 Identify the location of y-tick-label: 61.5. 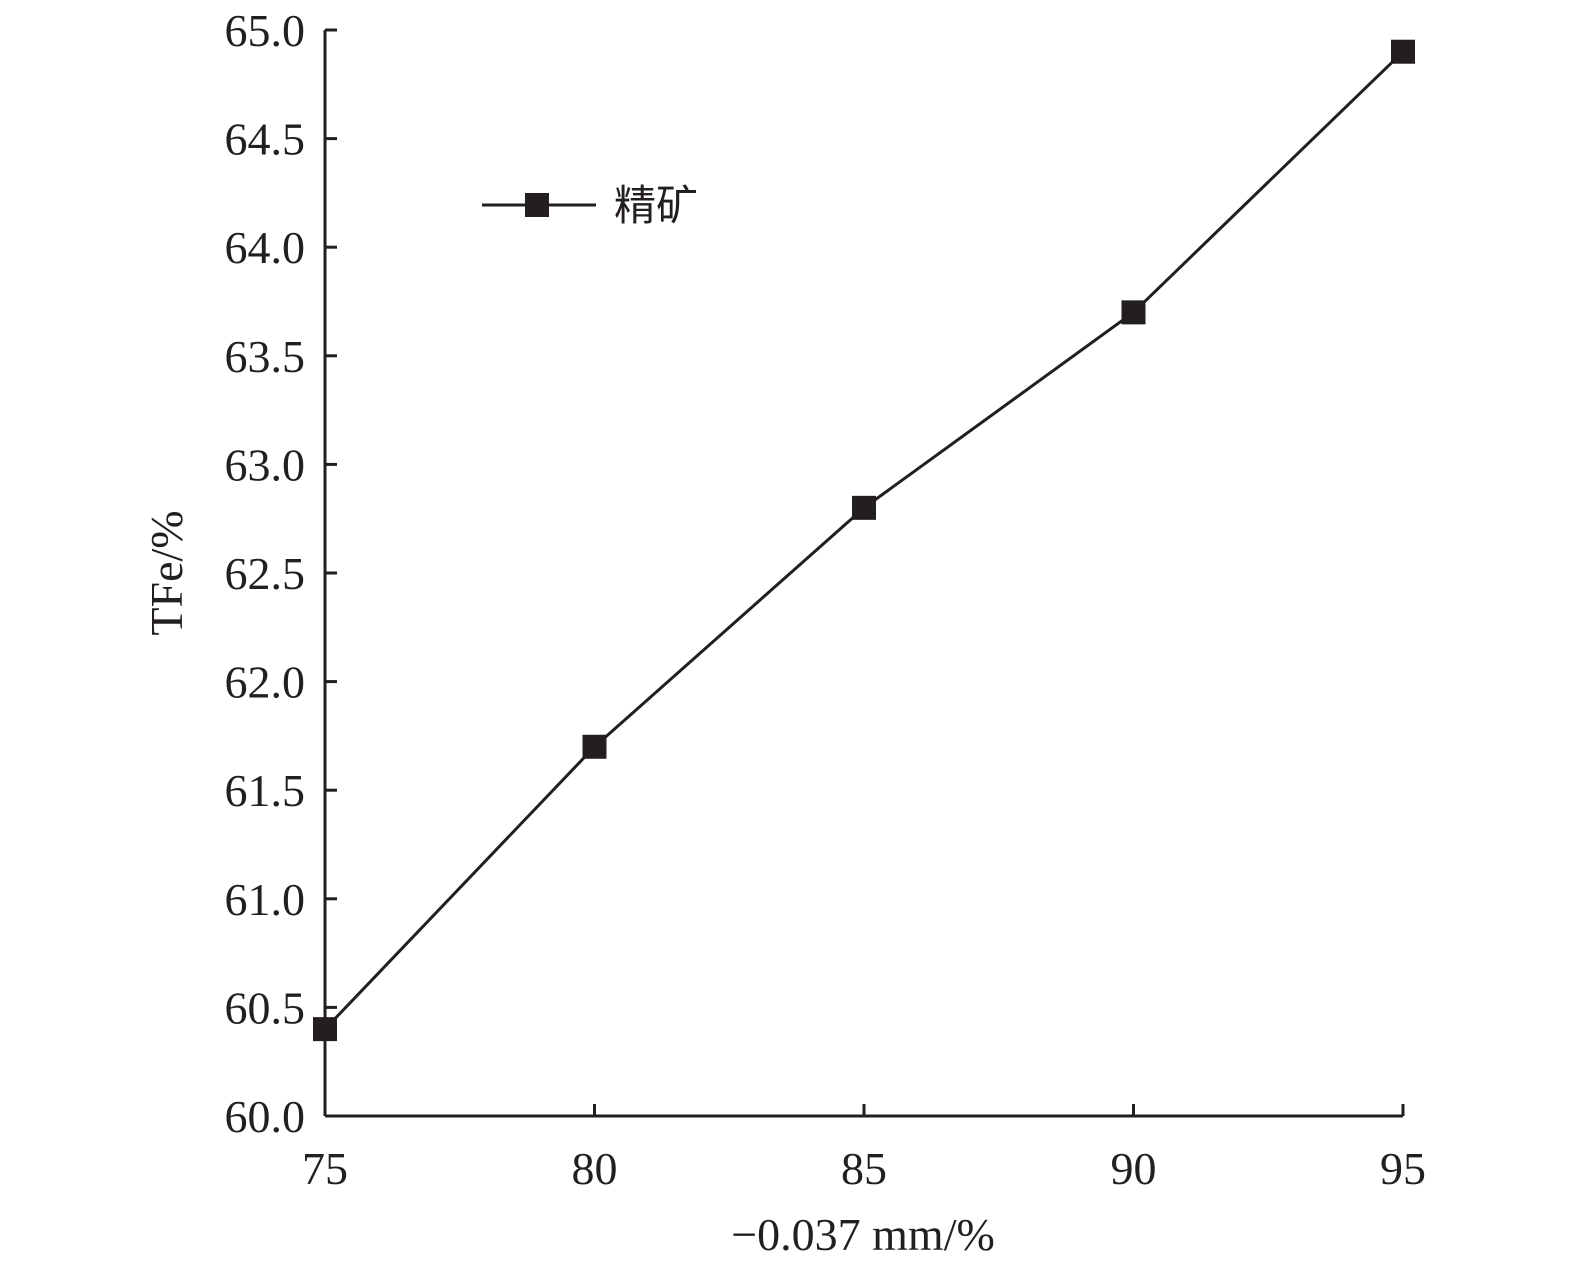
(265, 790).